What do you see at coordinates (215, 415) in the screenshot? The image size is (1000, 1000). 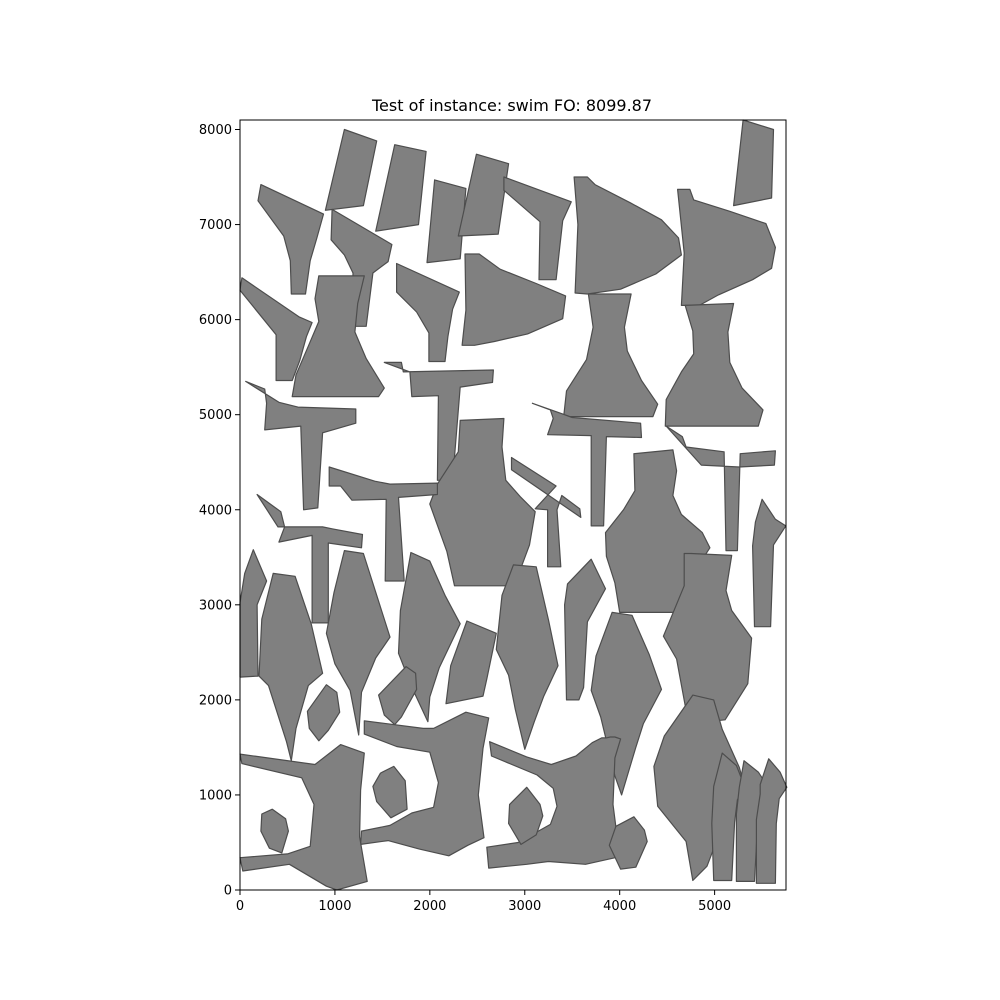 I see `y-tick-label: 5000` at bounding box center [215, 415].